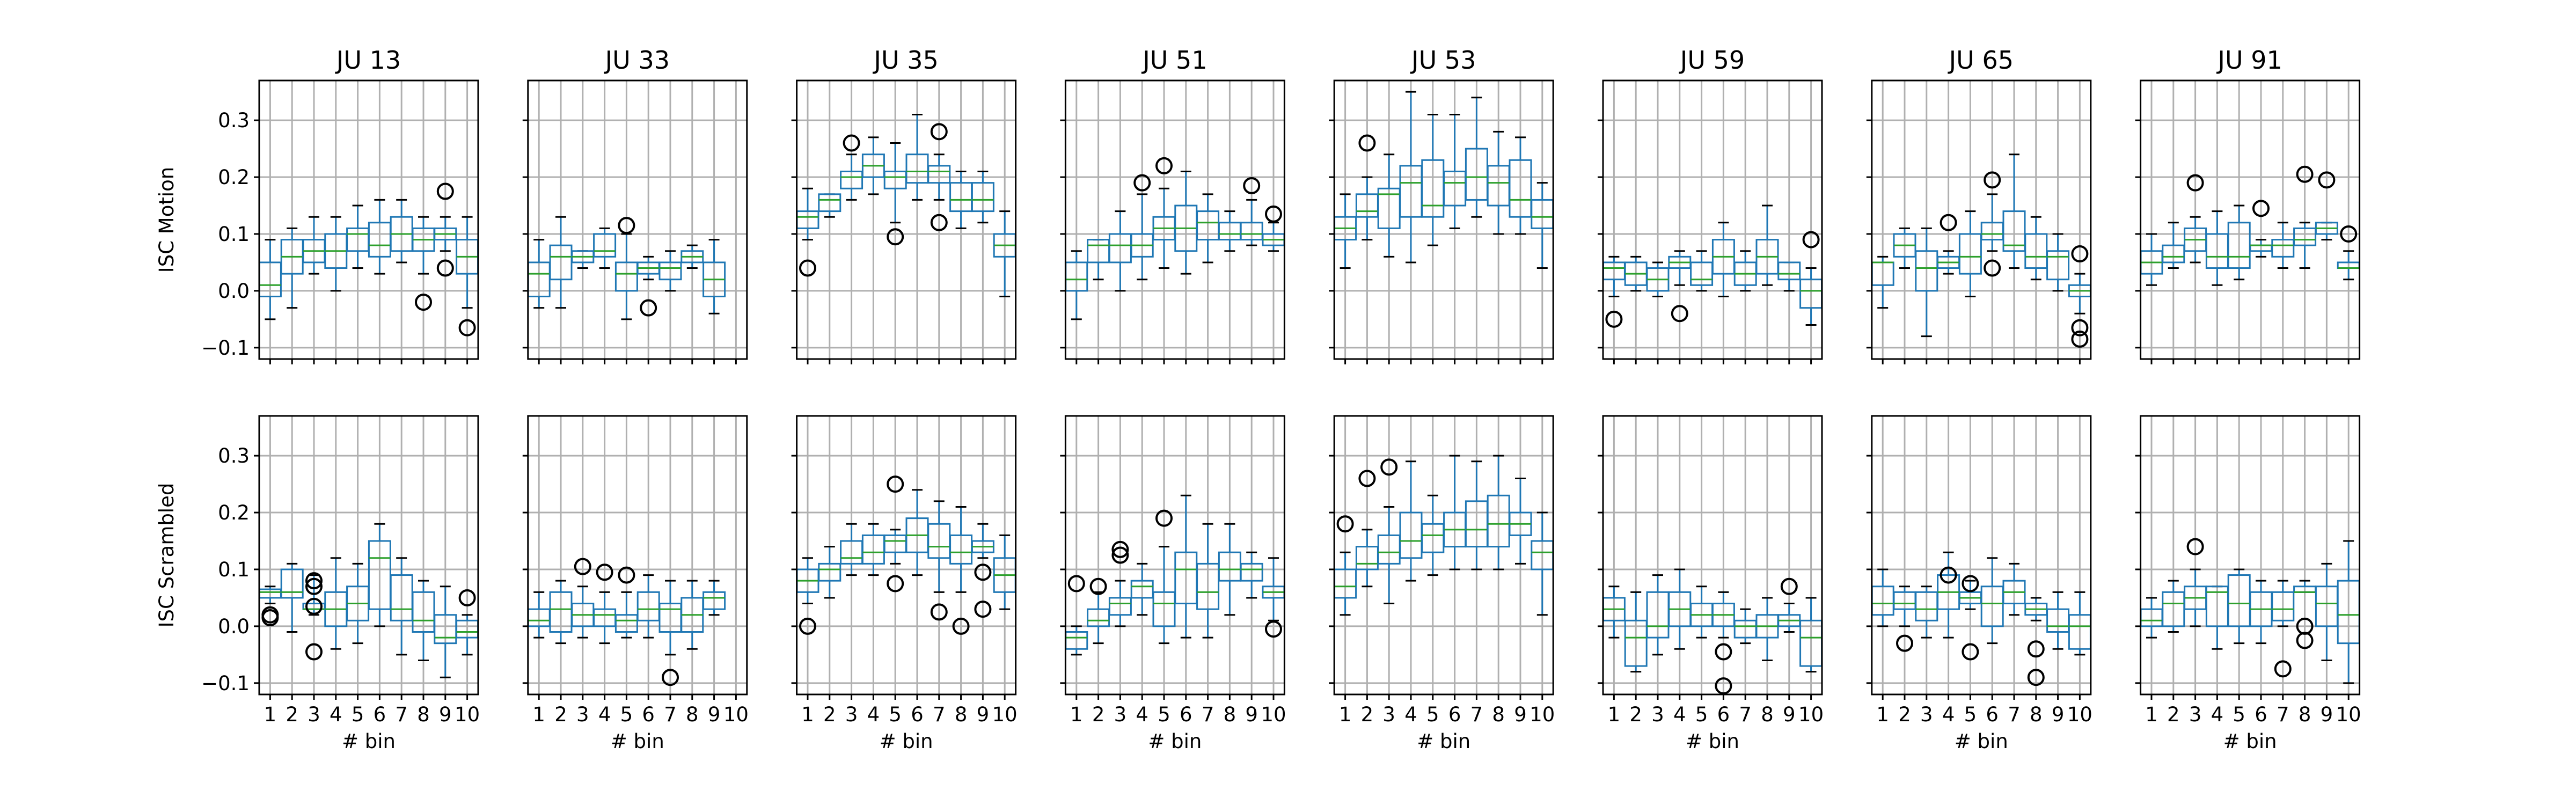 The image size is (2576, 805). Describe the element at coordinates (234, 512) in the screenshot. I see `y-tick-label: 0.2` at that location.